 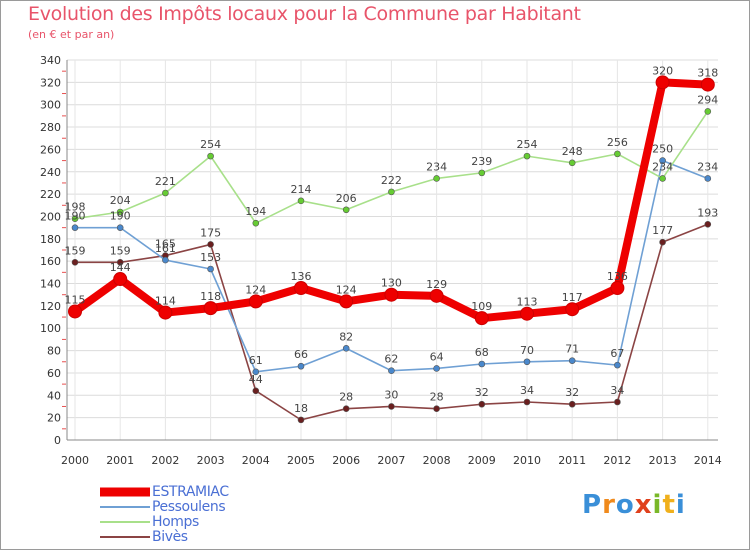 I want to click on data-label: 62, so click(x=391, y=359).